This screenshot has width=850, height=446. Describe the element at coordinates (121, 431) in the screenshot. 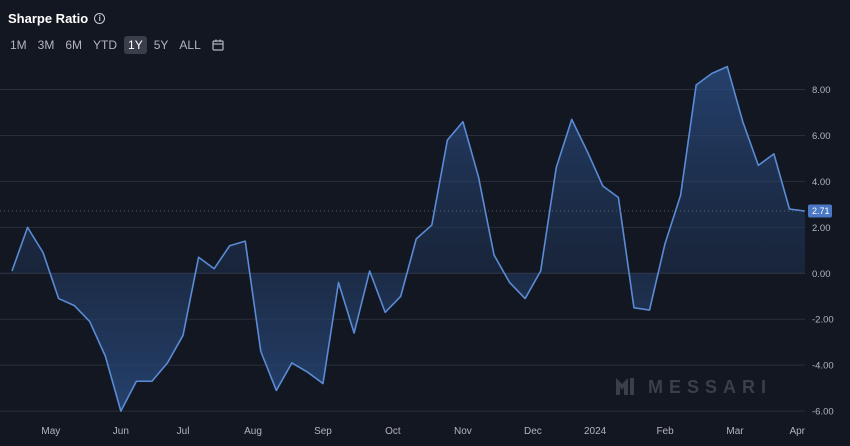

I see `x-tick-label: Jun` at that location.